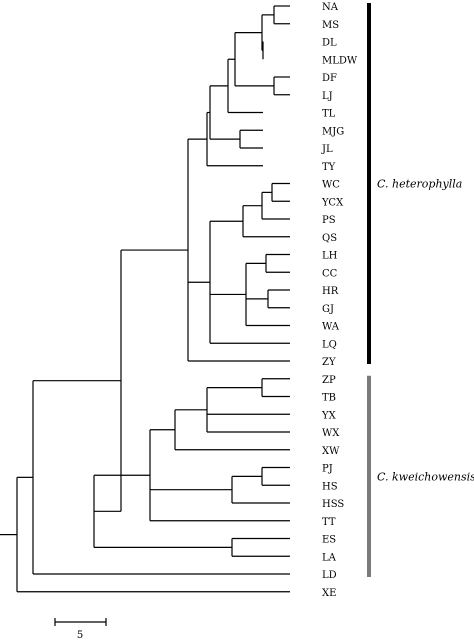 Image resolution: width=474 pixels, height=641 pixels. What do you see at coordinates (331, 433) in the screenshot?
I see `tip-label: WX` at bounding box center [331, 433].